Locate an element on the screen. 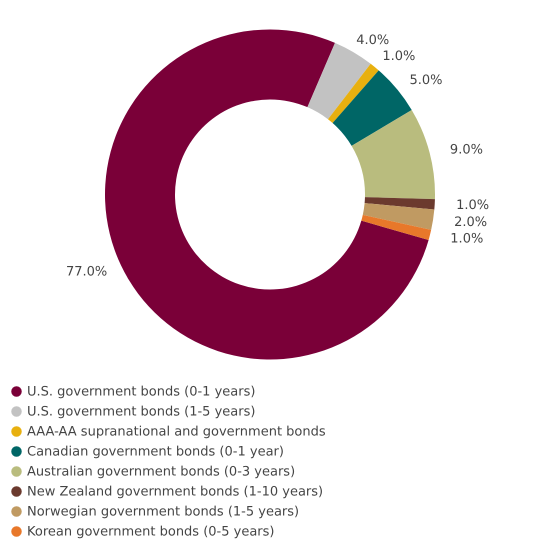  legend-label: Korean government bonds (0-5 years) is located at coordinates (150, 532).